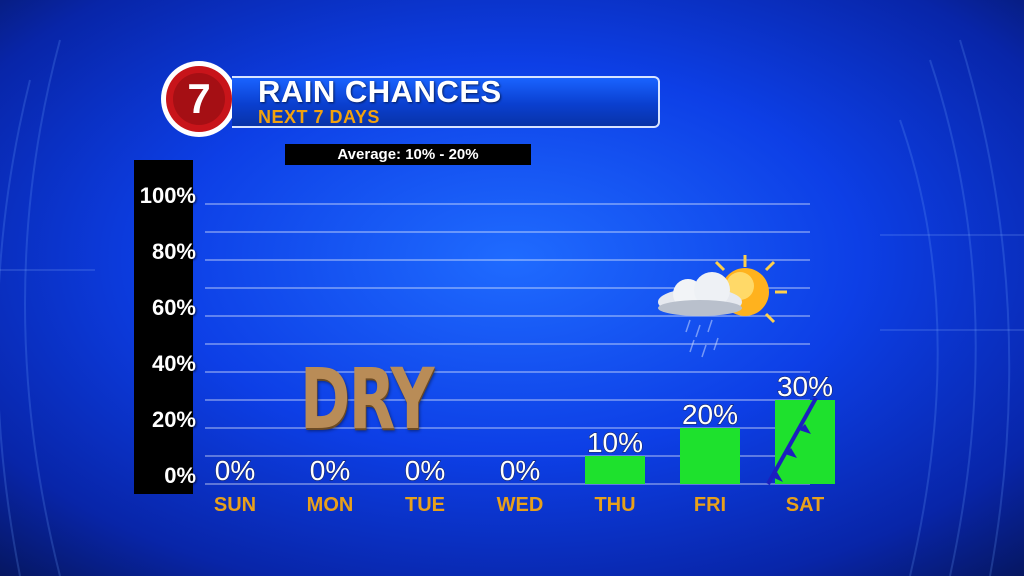 The width and height of the screenshot is (1024, 576). Describe the element at coordinates (710, 414) in the screenshot. I see `value-label-fri: 20%` at that location.